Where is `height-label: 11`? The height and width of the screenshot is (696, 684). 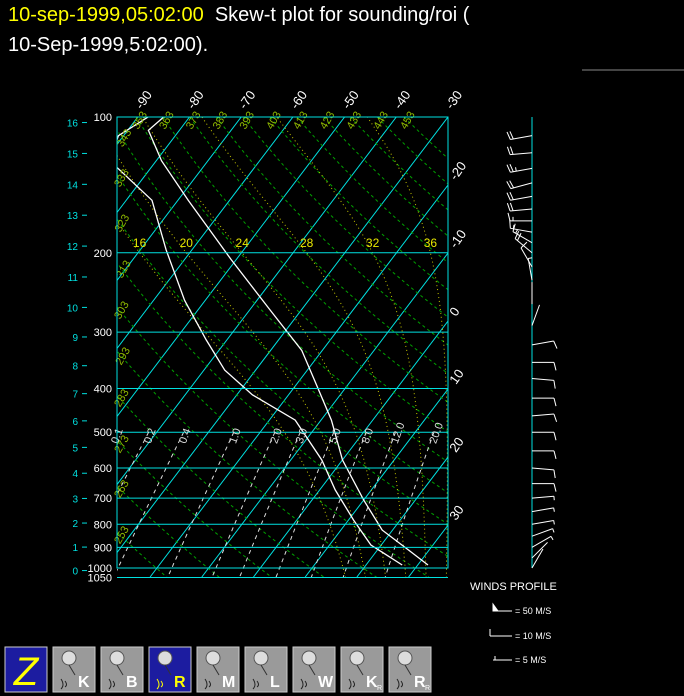 height-label: 11 is located at coordinates (73, 278).